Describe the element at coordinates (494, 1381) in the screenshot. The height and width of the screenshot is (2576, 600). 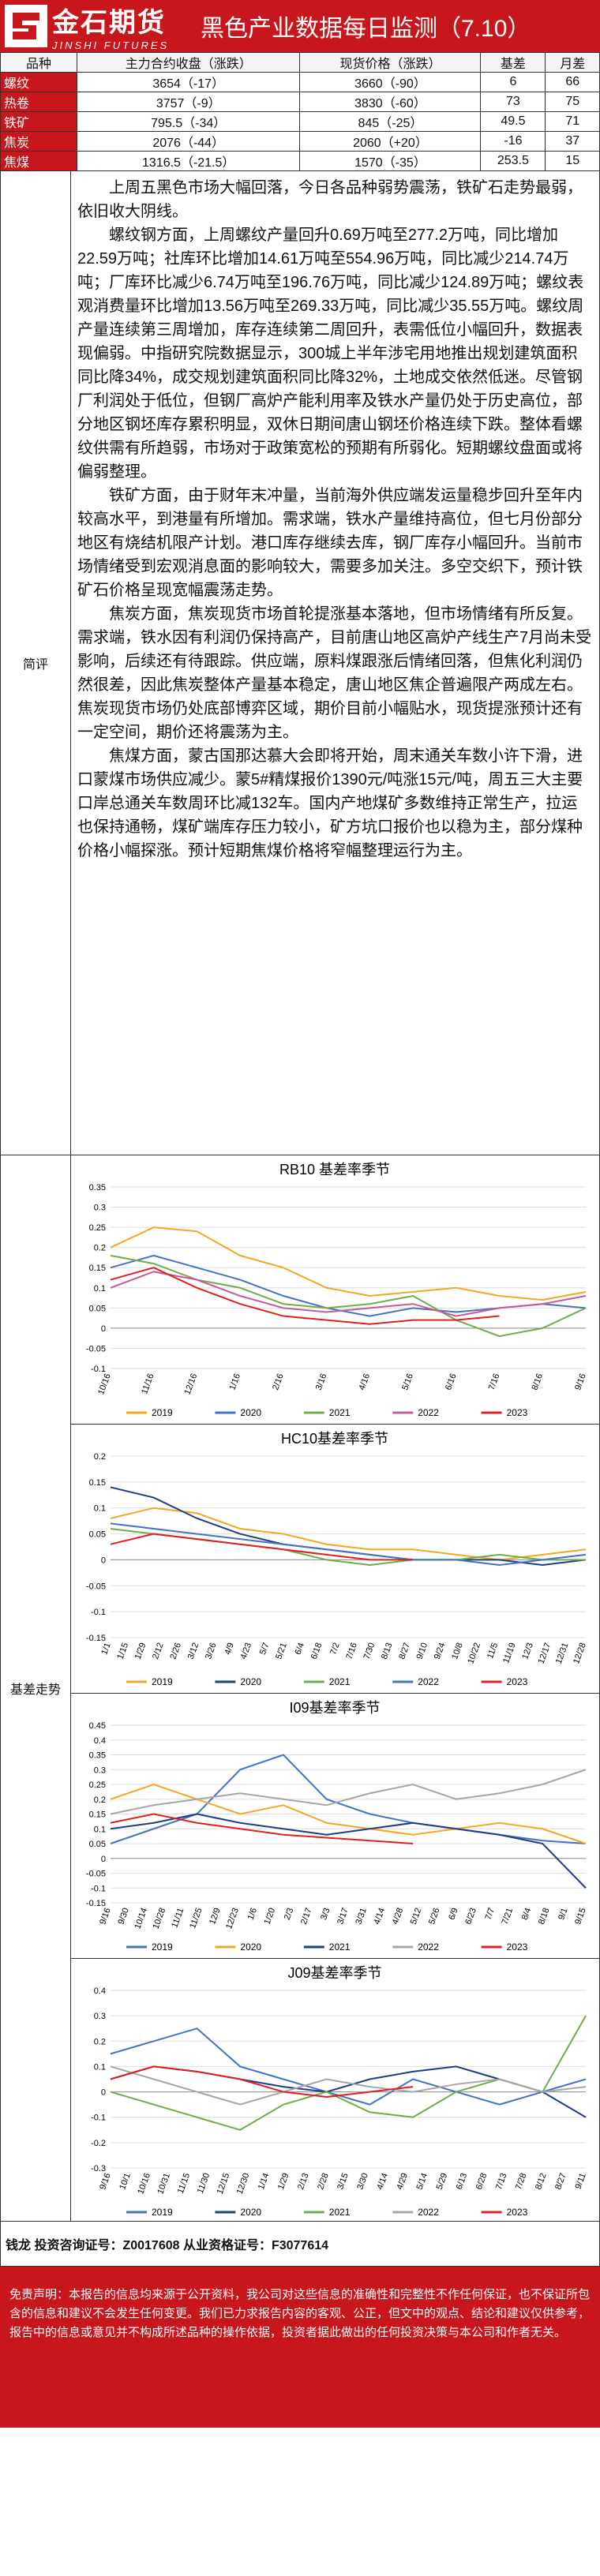
I see `x-tick-label: 7/16` at that location.